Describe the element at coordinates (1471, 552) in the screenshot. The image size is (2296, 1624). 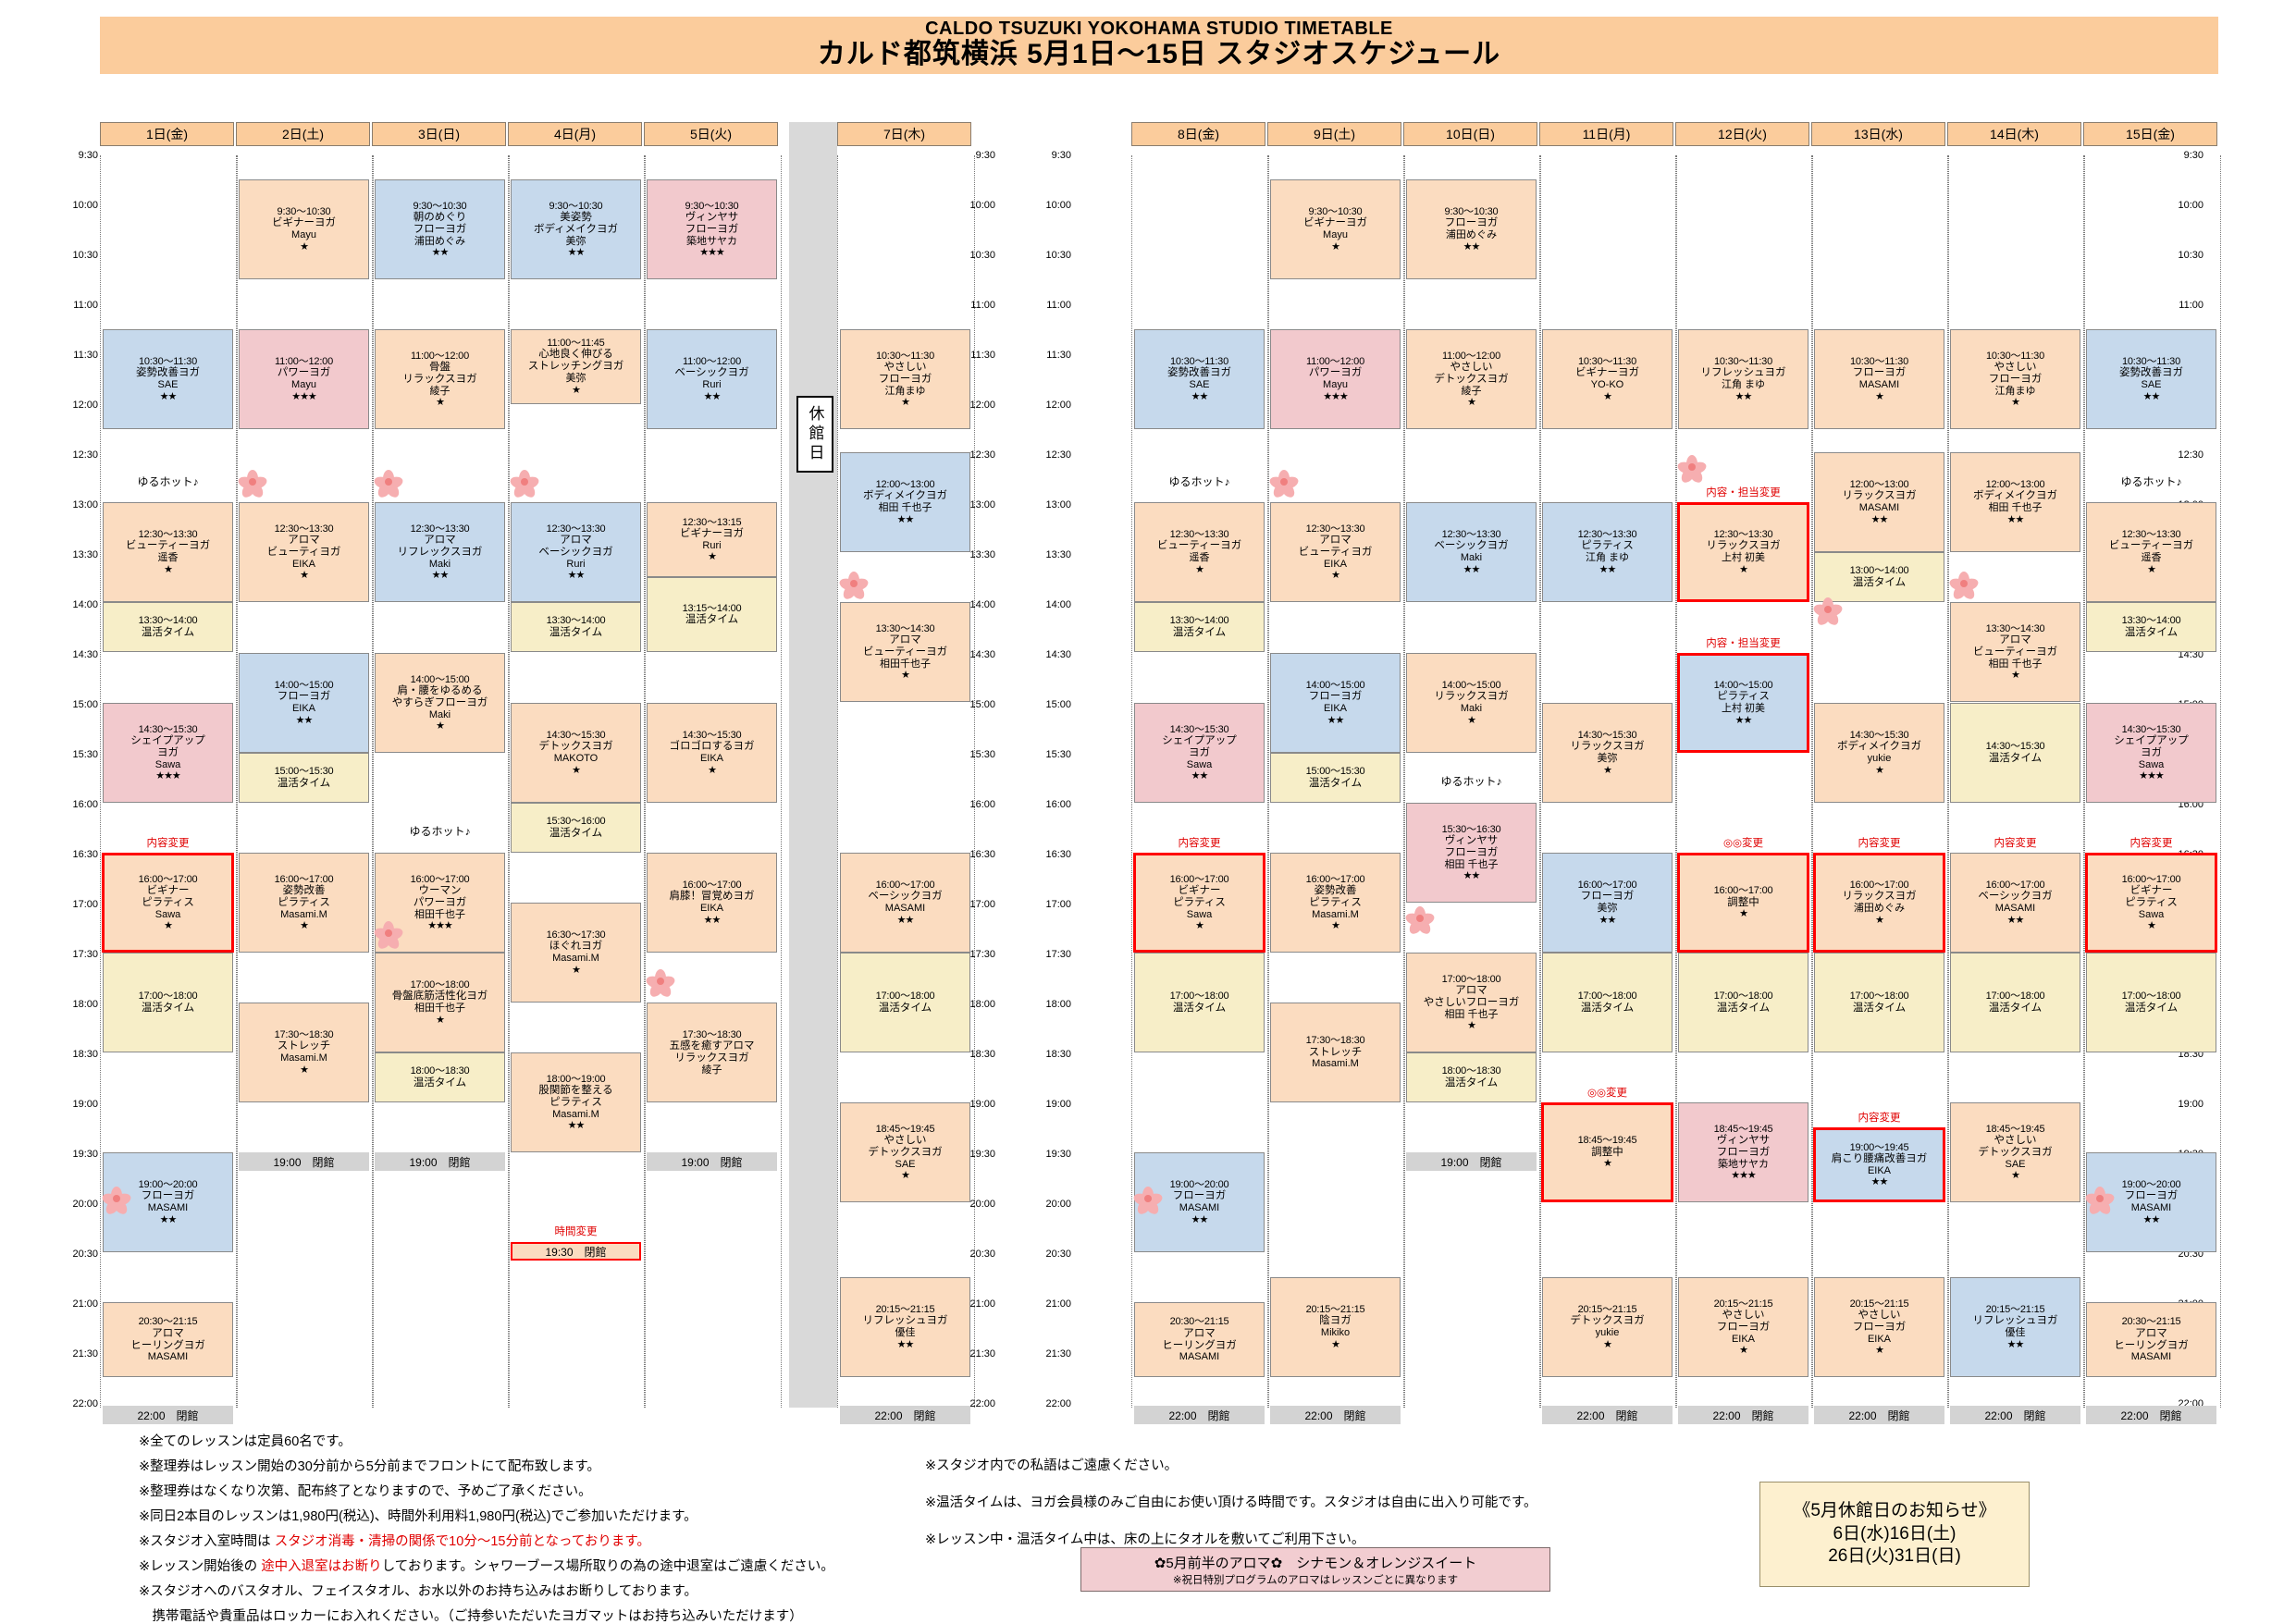
I see `lesson-block: 12:30〜13:30 ベーシックヨガ Maki ★★` at that location.